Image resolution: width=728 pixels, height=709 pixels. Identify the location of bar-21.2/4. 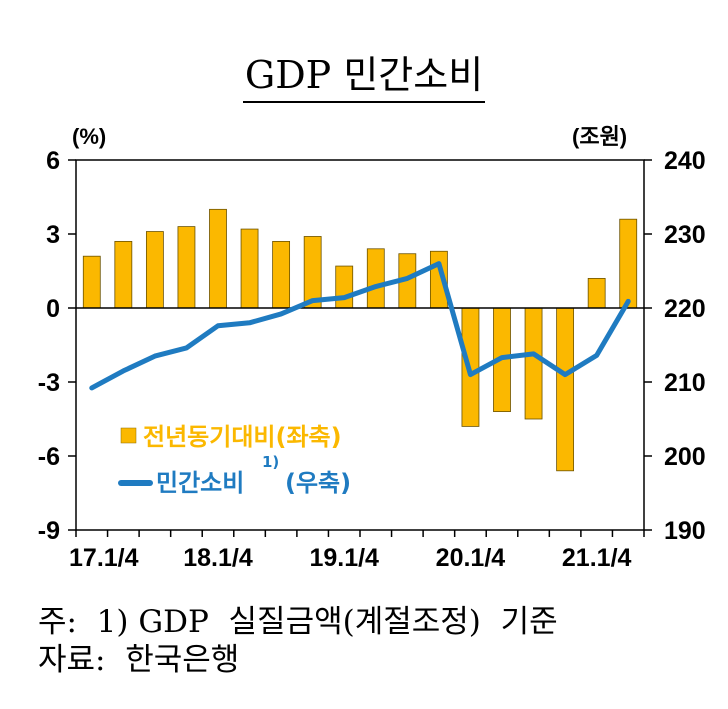
(628, 263).